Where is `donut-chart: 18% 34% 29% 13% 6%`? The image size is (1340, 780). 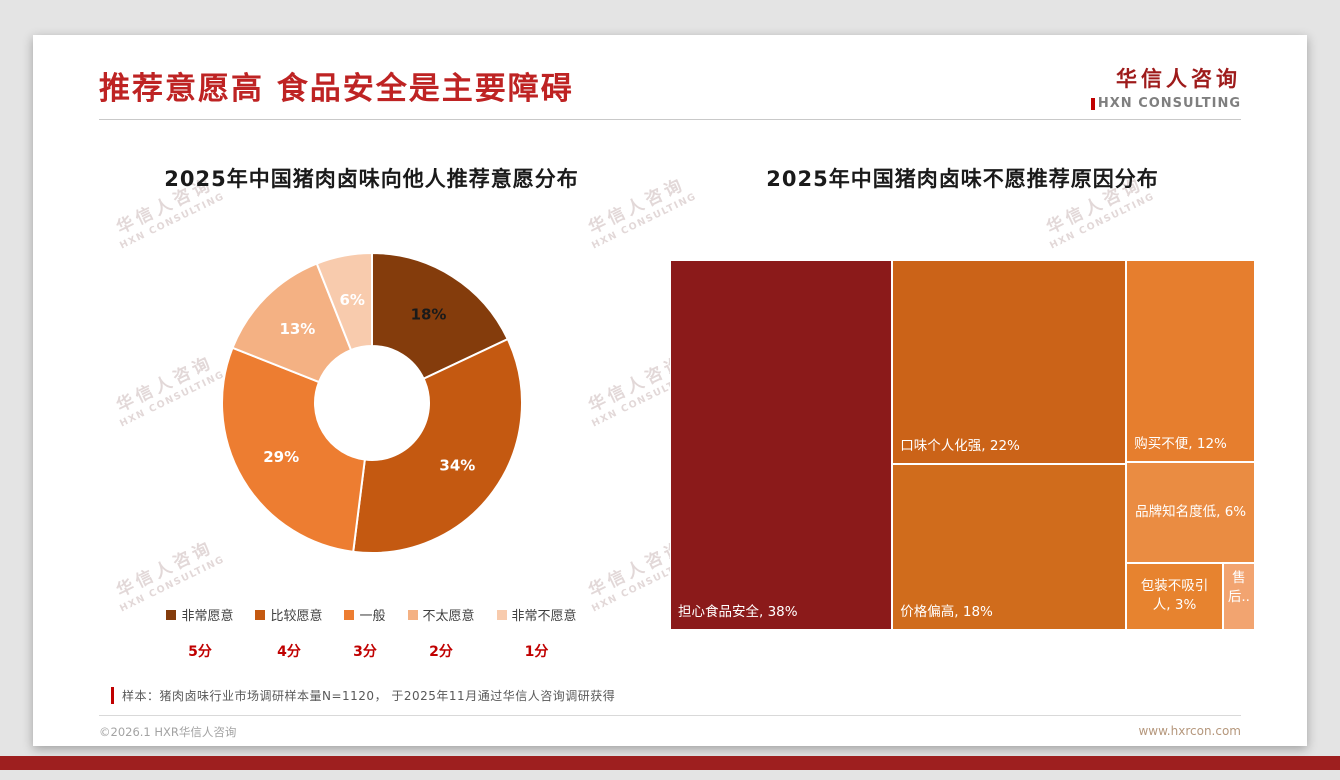
donut-chart: 18% 34% 29% 13% 6% is located at coordinates (371, 402).